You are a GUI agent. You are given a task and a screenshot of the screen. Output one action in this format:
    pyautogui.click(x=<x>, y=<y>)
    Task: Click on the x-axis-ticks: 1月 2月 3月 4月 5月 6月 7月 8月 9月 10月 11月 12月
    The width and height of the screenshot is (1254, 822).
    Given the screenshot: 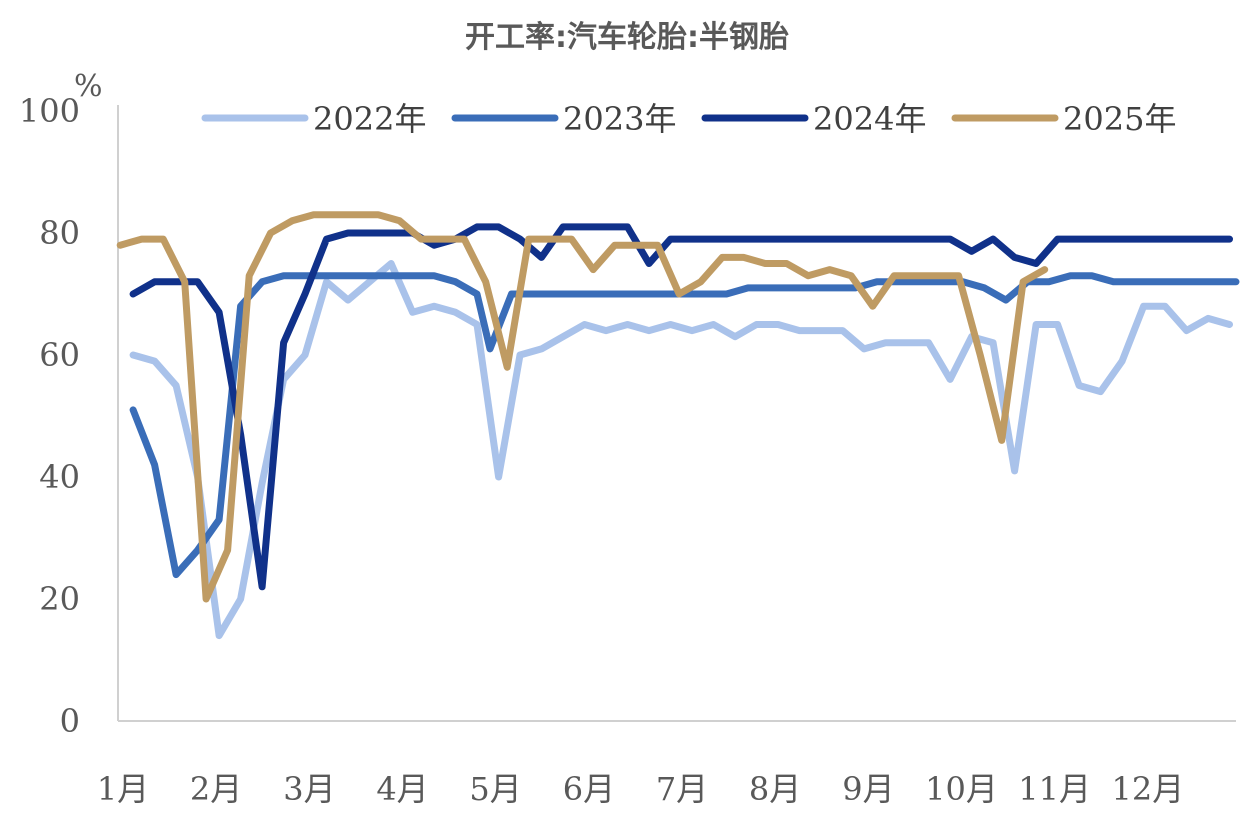 What is the action you would take?
    pyautogui.click(x=640, y=789)
    